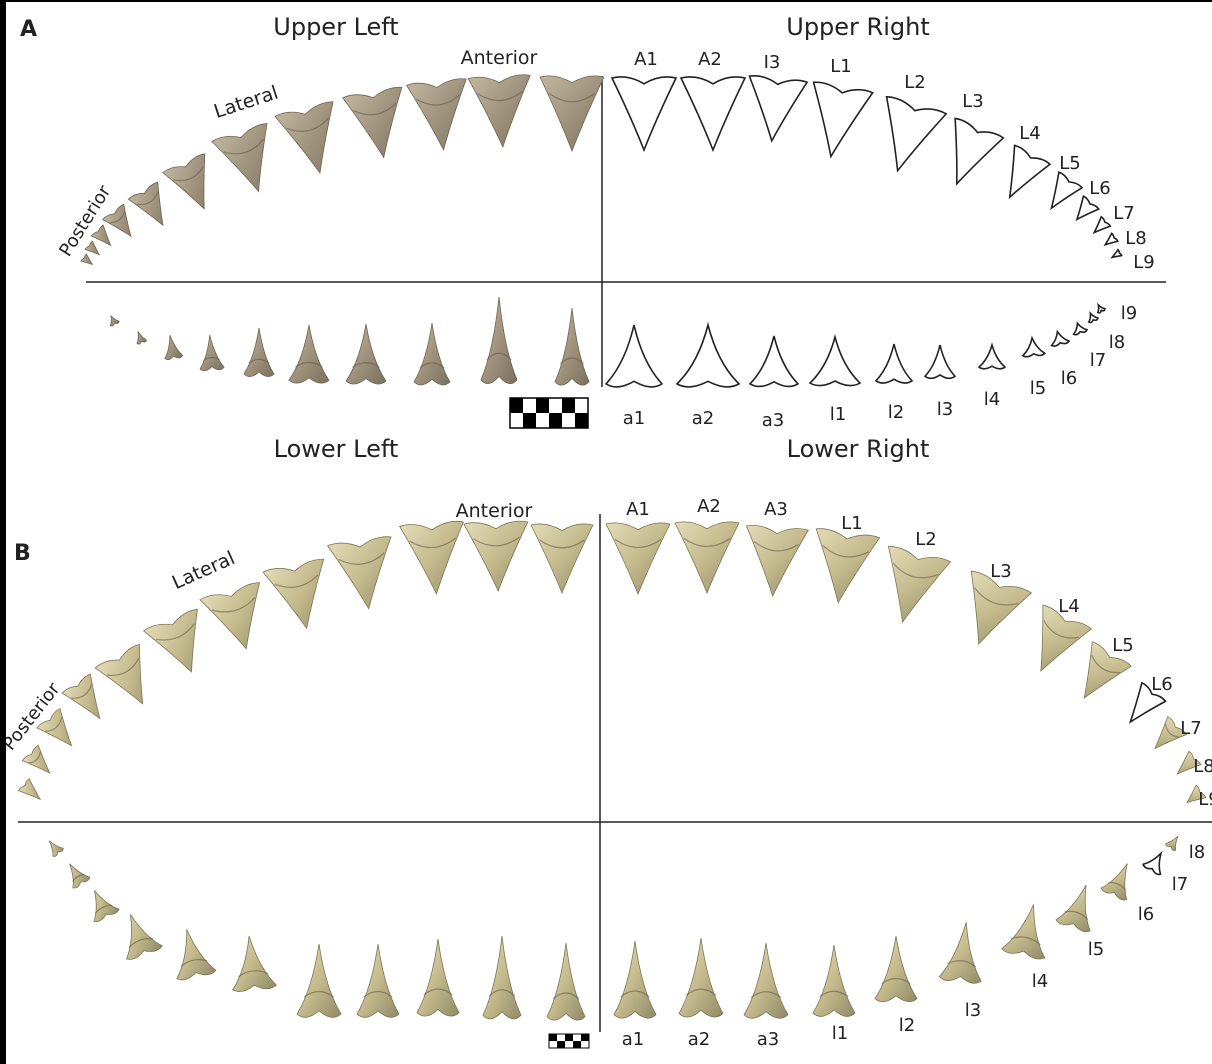 This screenshot has height=1064, width=1212. Describe the element at coordinates (838, 414) in the screenshot. I see `label-labels-a-lower-l1: l1` at that location.